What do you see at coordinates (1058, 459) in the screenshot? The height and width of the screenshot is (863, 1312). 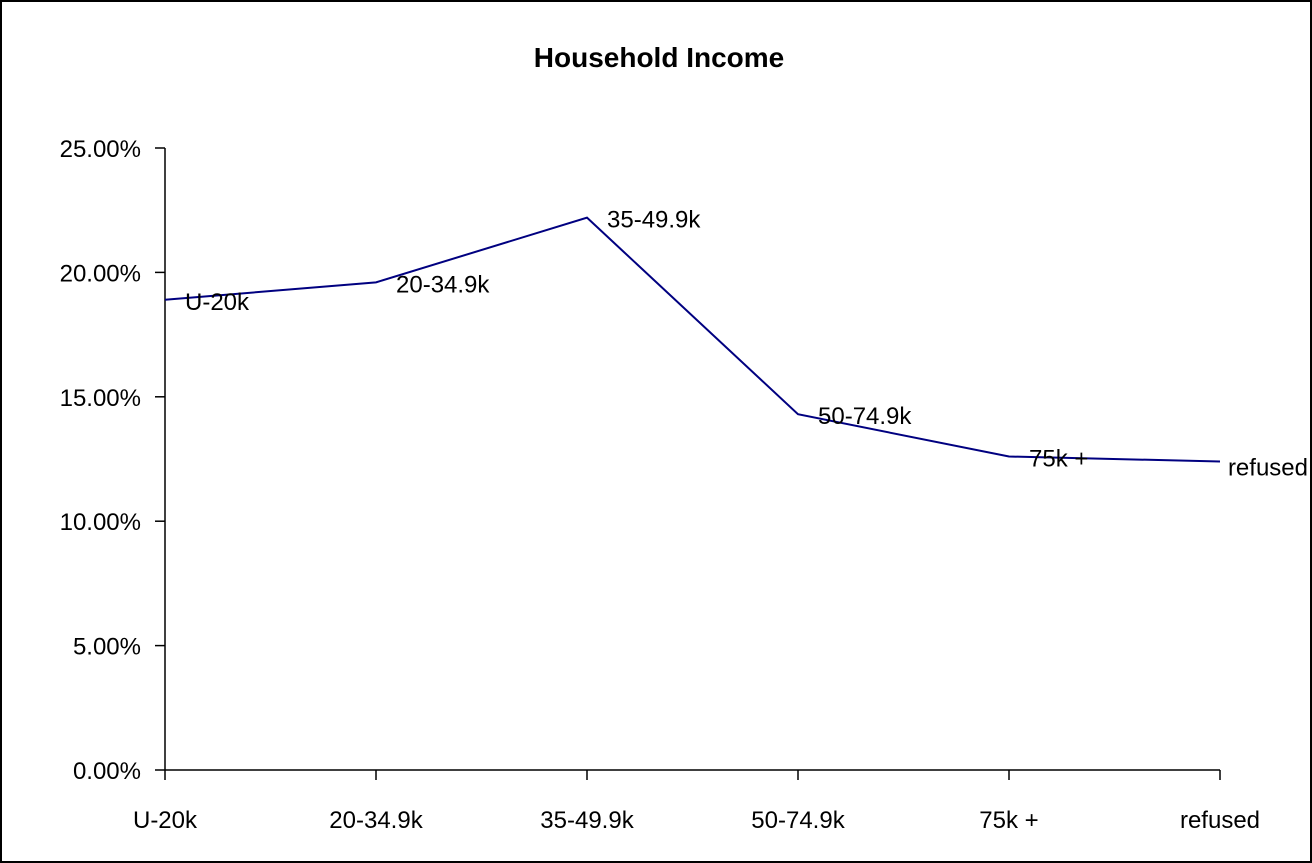 I see `data-label: 75k +` at bounding box center [1058, 459].